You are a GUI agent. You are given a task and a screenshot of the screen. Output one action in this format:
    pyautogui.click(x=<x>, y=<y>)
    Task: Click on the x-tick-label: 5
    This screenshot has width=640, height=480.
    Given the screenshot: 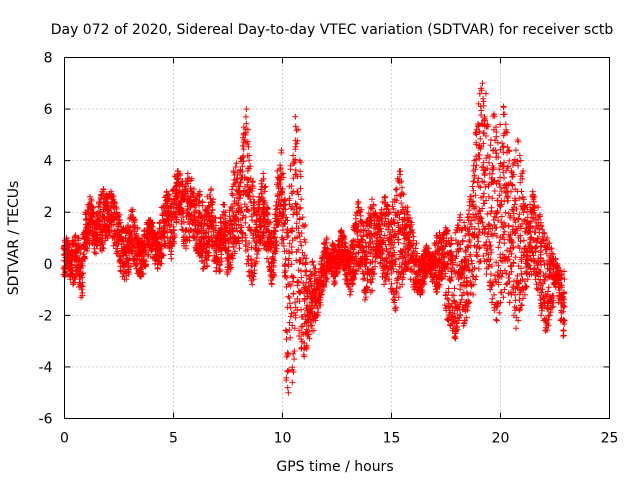 What is the action you would take?
    pyautogui.click(x=173, y=439)
    